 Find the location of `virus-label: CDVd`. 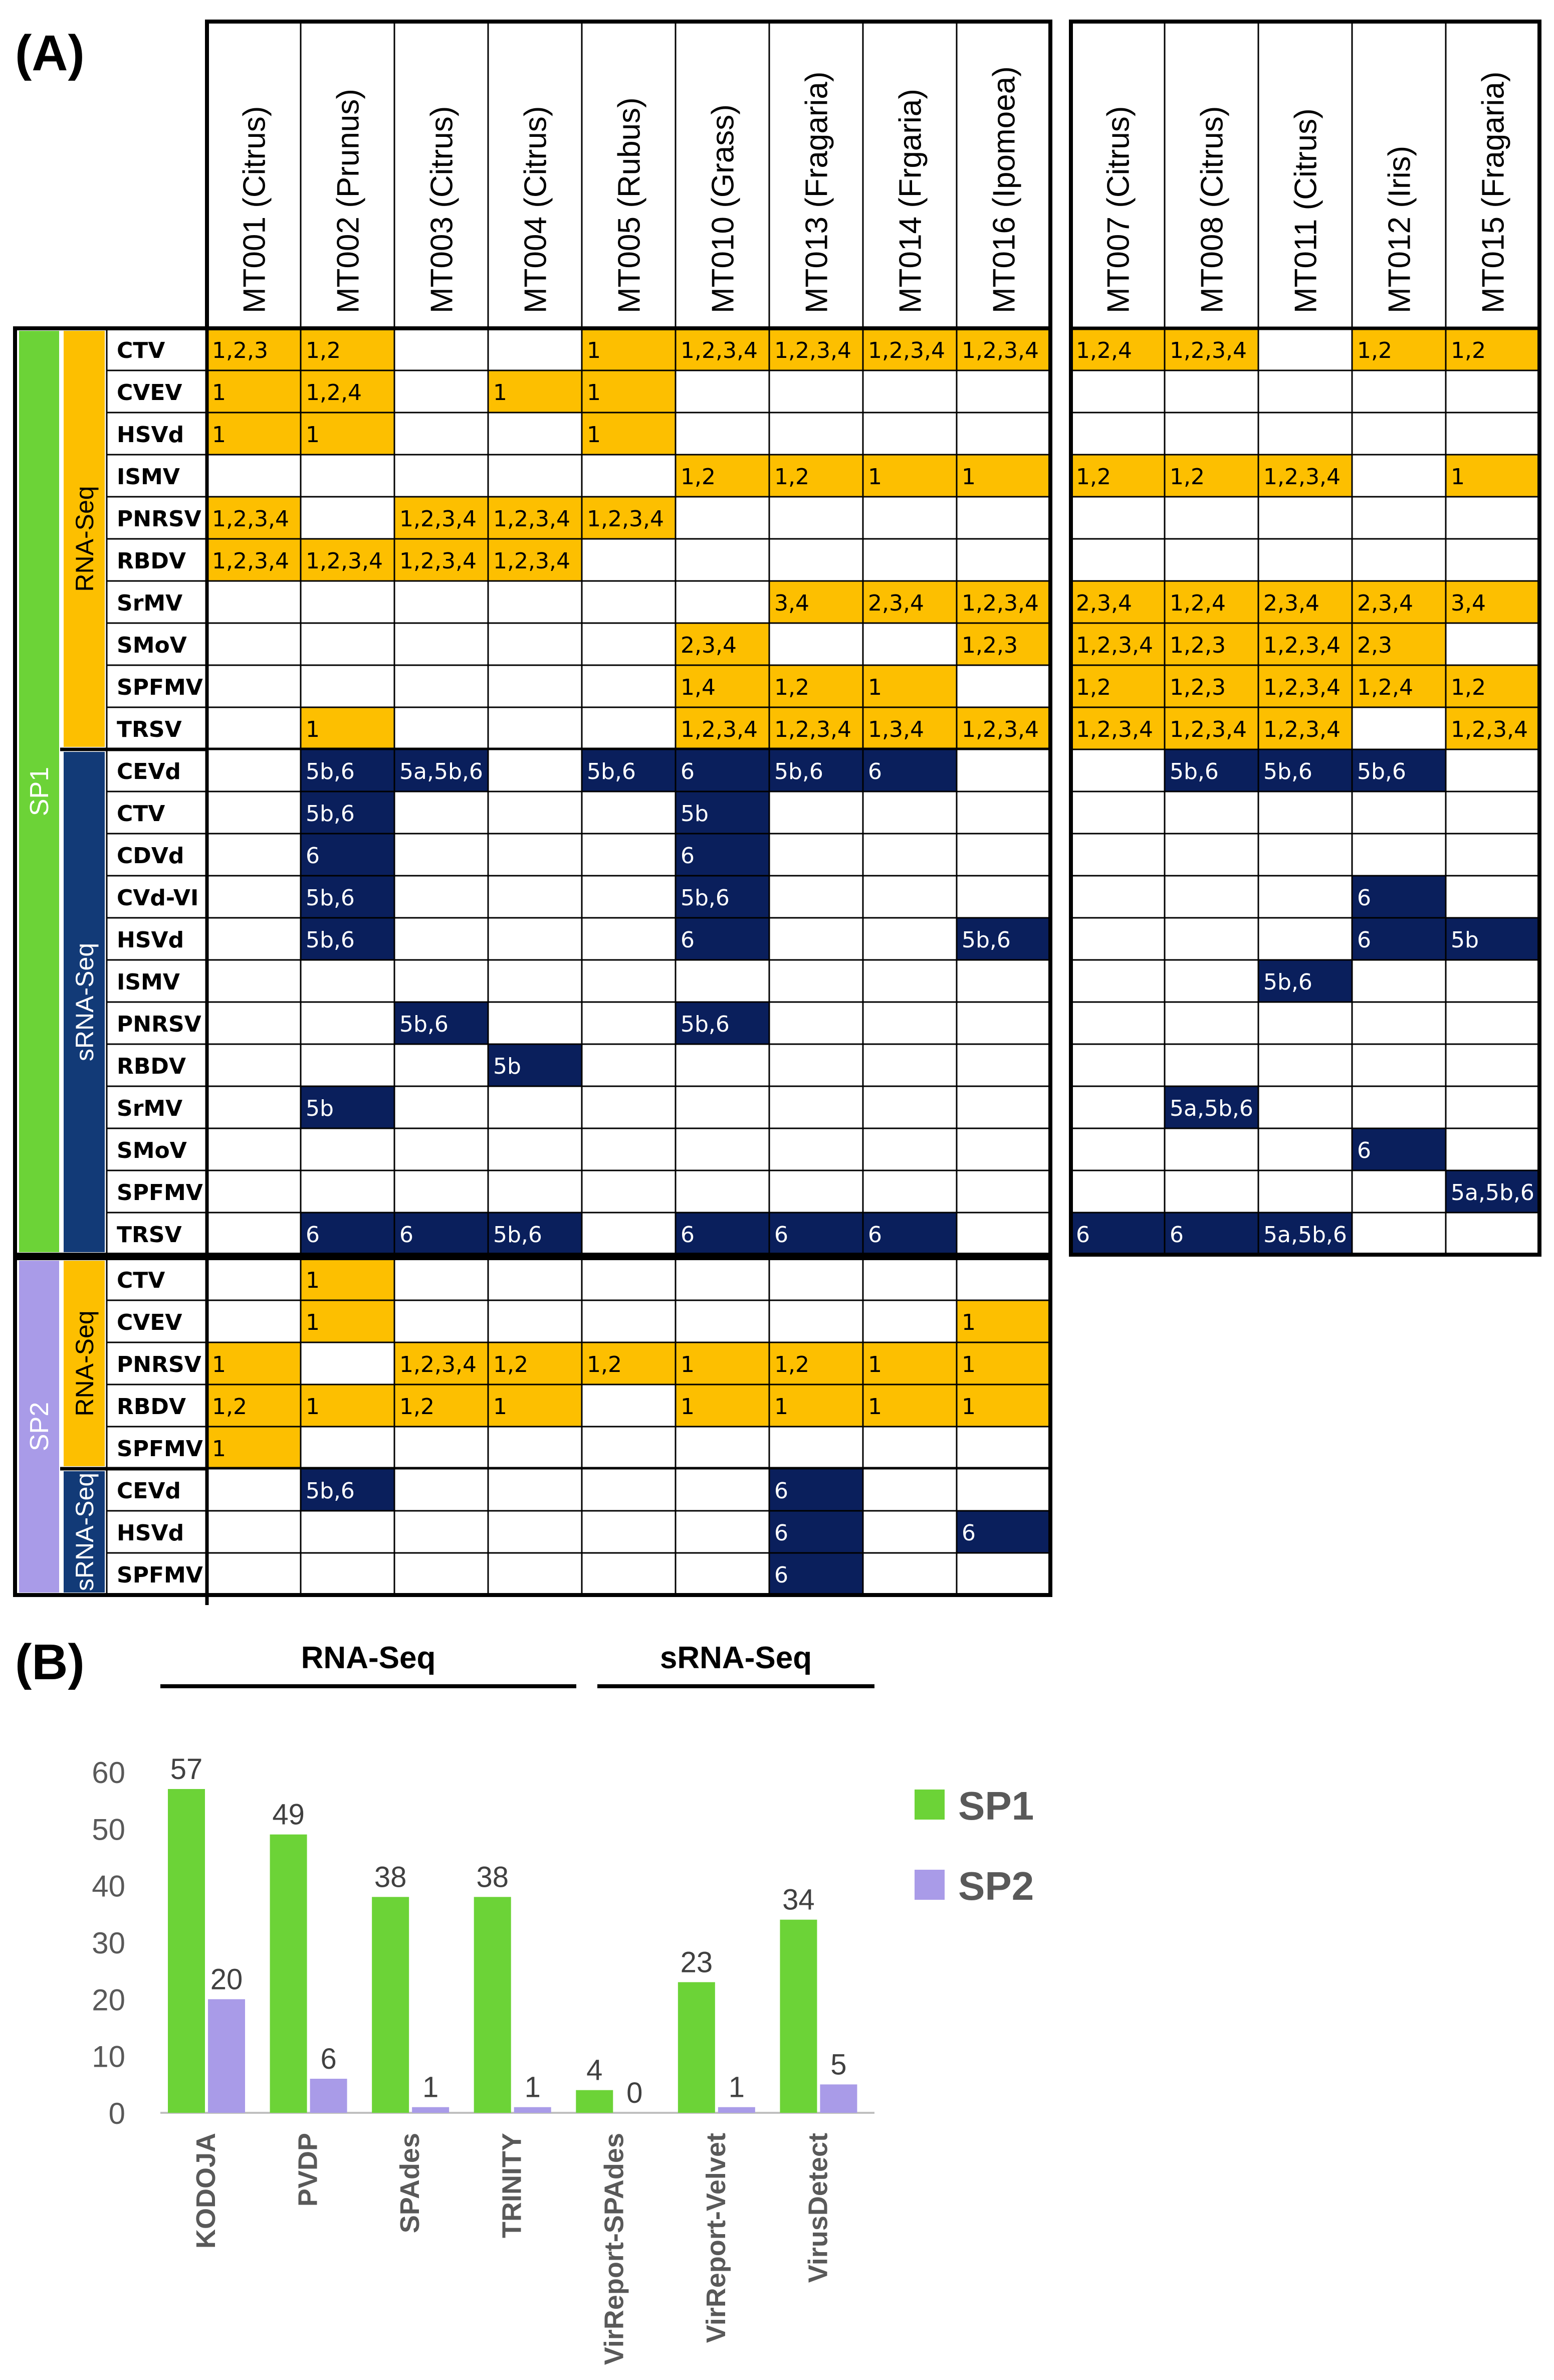

virus-label: CDVd is located at coordinates (150, 856).